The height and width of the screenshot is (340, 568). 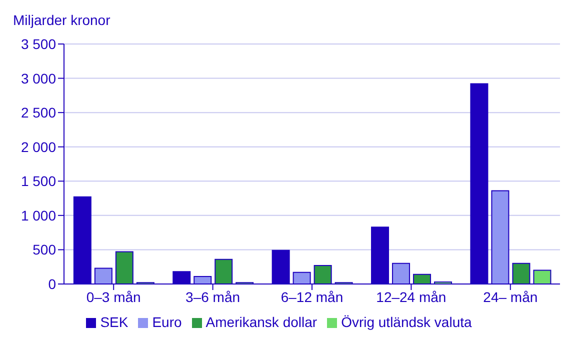 I want to click on y-tick-label: 3 000, so click(x=38, y=78).